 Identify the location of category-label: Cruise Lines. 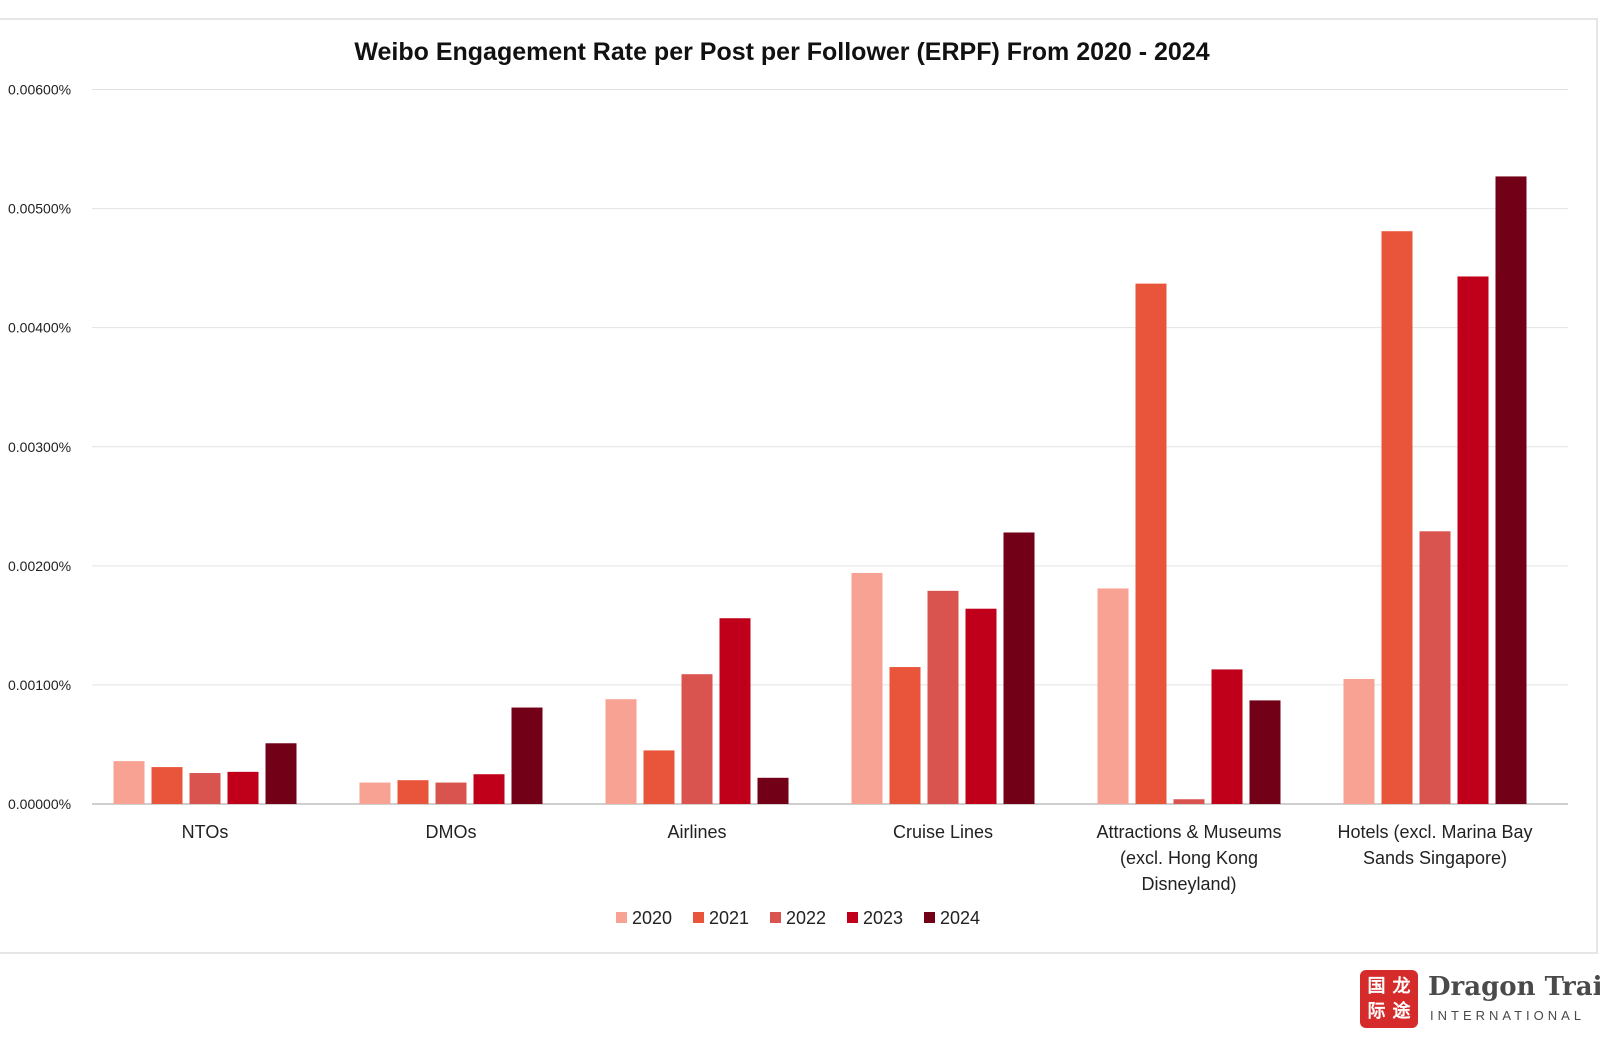
(943, 832).